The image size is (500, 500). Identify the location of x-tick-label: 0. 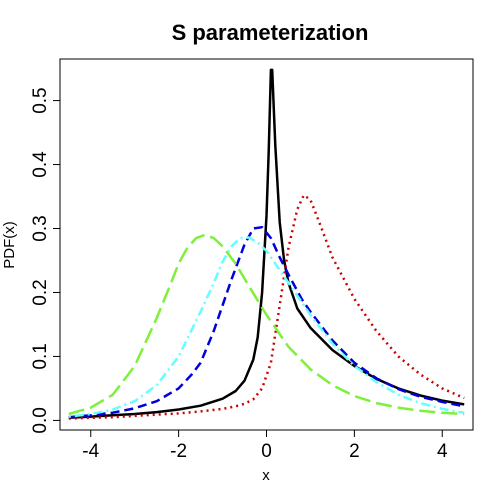
(266, 451).